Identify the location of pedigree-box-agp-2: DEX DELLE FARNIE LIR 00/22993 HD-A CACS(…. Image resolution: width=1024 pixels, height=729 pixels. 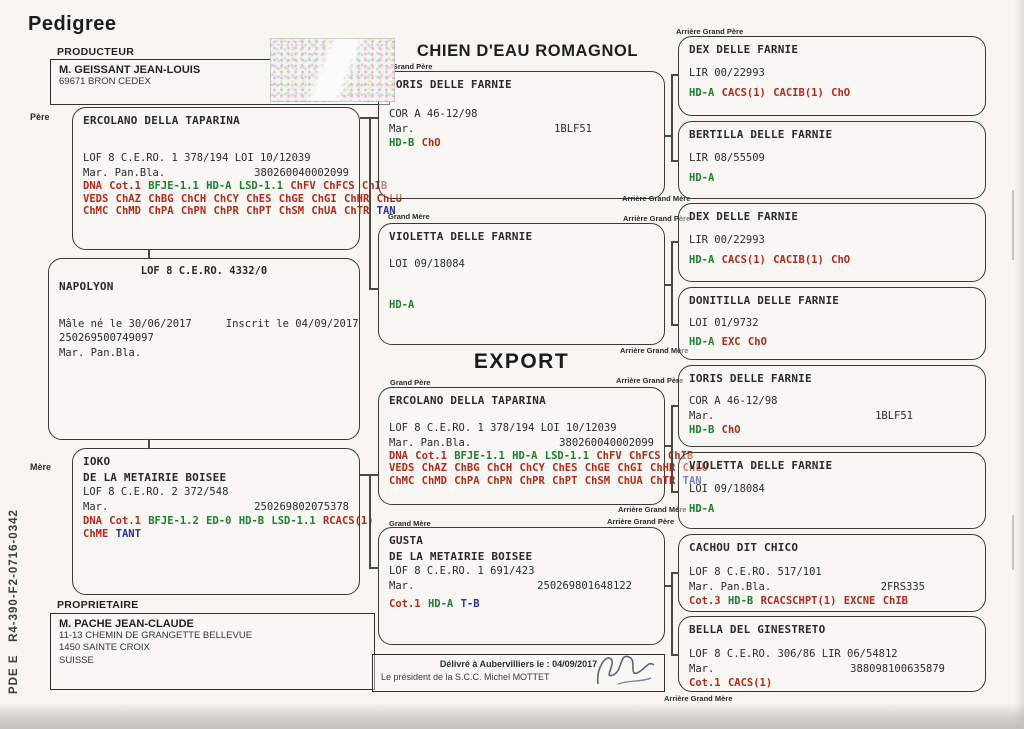
(832, 242).